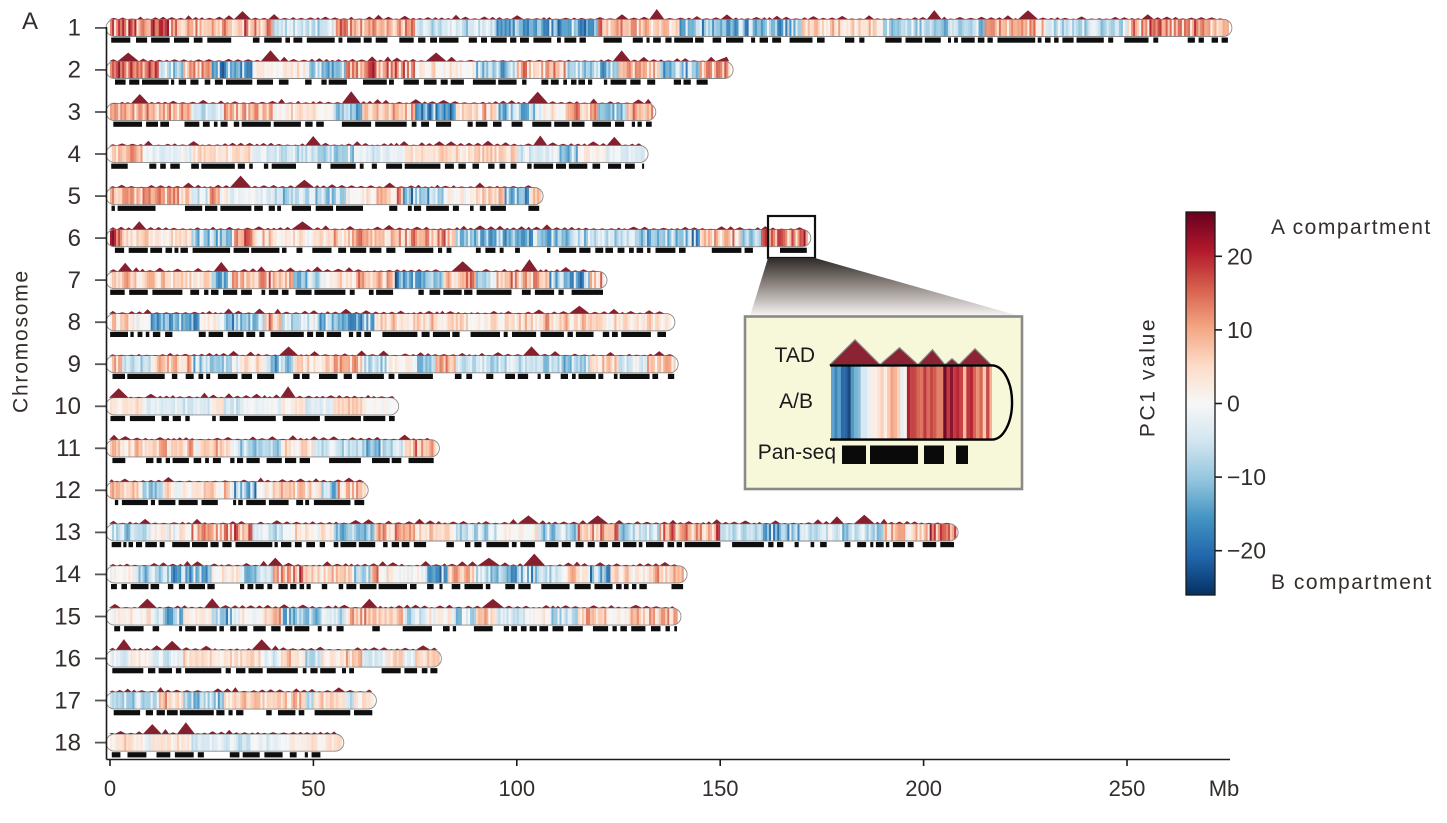 Image resolution: width=1447 pixels, height=823 pixels. Describe the element at coordinates (74, 280) in the screenshot. I see `svg-text: 7` at that location.